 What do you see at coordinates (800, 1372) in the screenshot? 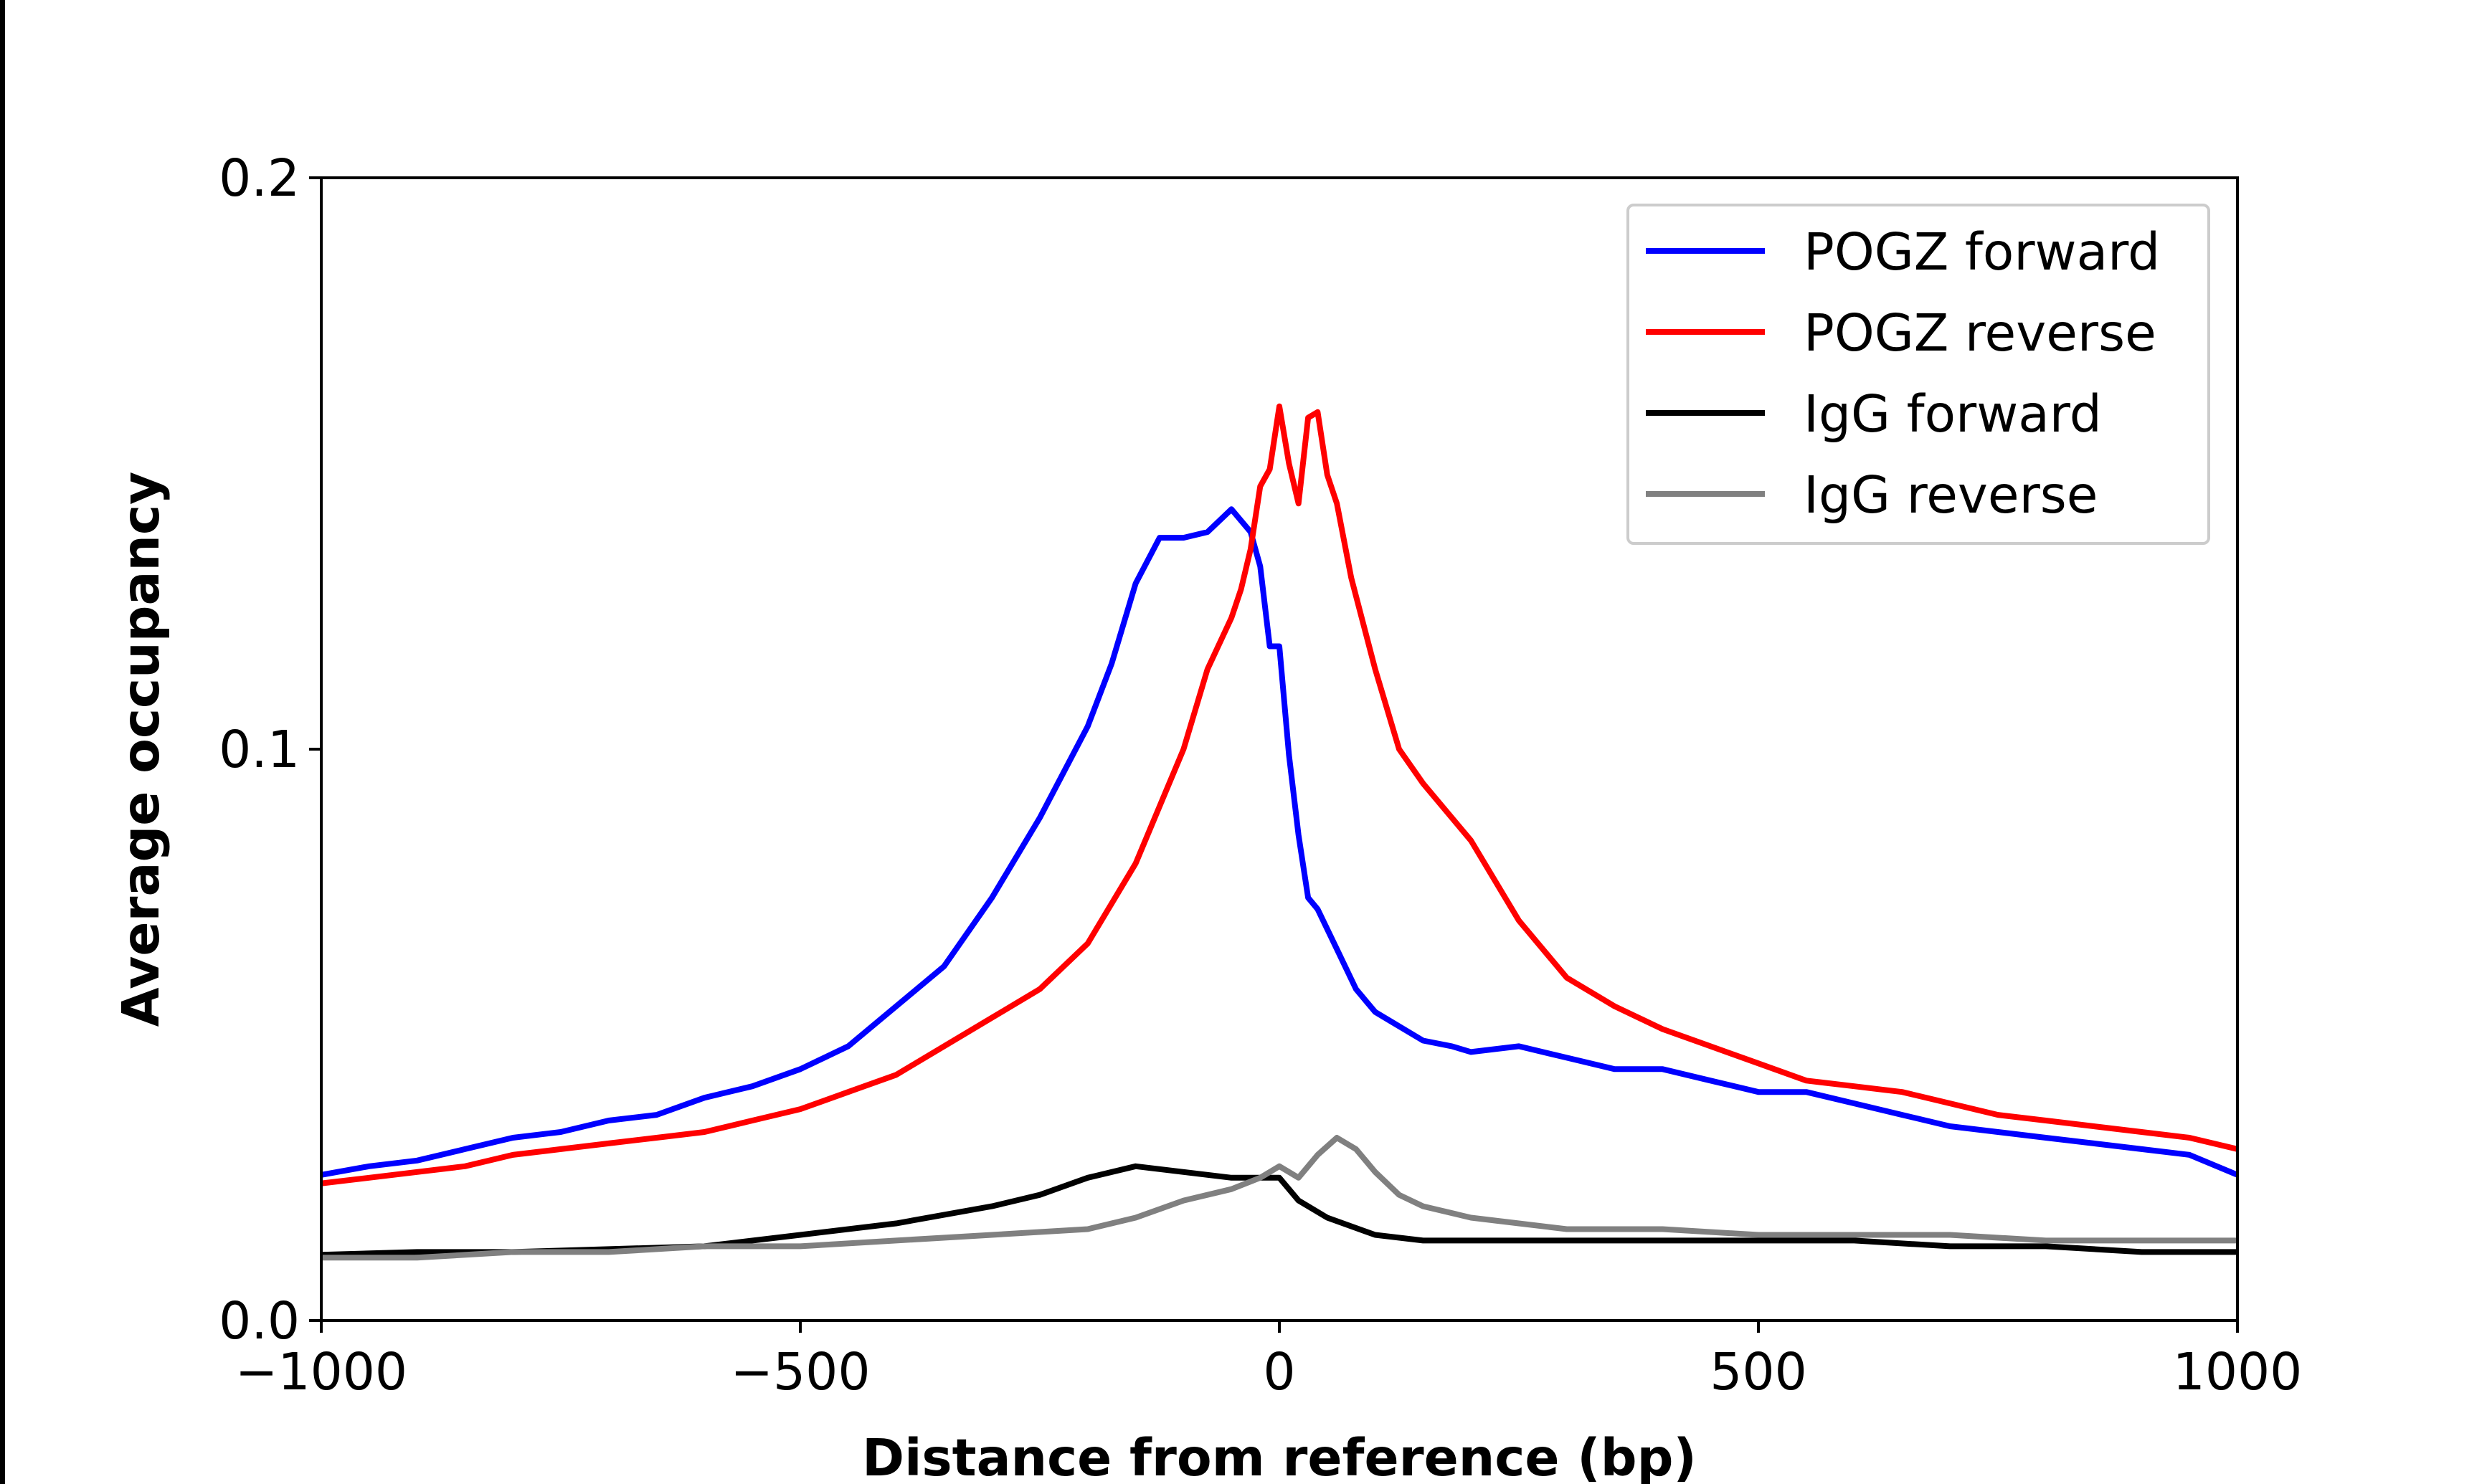
I see `x-tick-label: −500` at bounding box center [800, 1372].